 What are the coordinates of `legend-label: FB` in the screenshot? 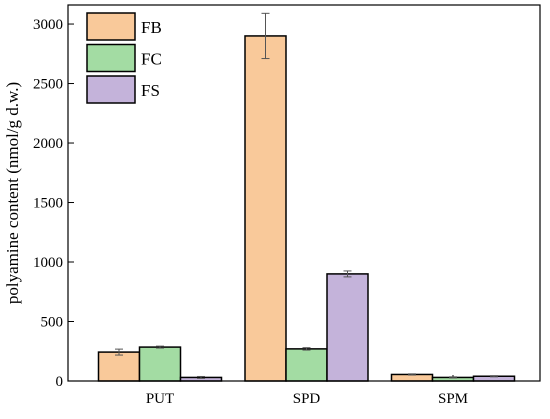 It's located at (151, 27).